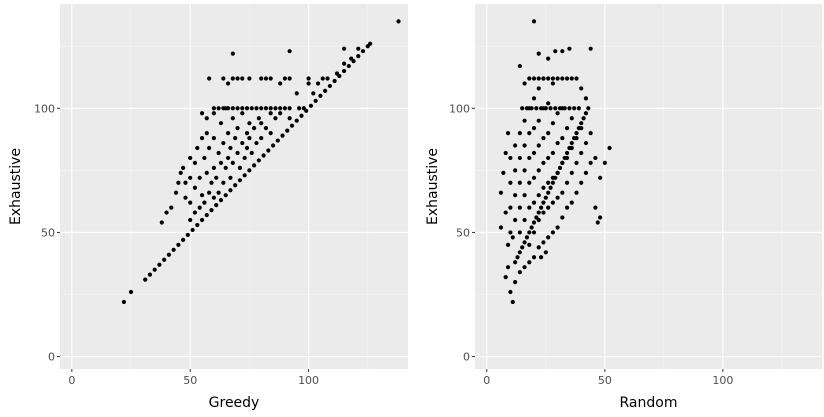  I want to click on x-axis-title: Greedy, so click(234, 403).